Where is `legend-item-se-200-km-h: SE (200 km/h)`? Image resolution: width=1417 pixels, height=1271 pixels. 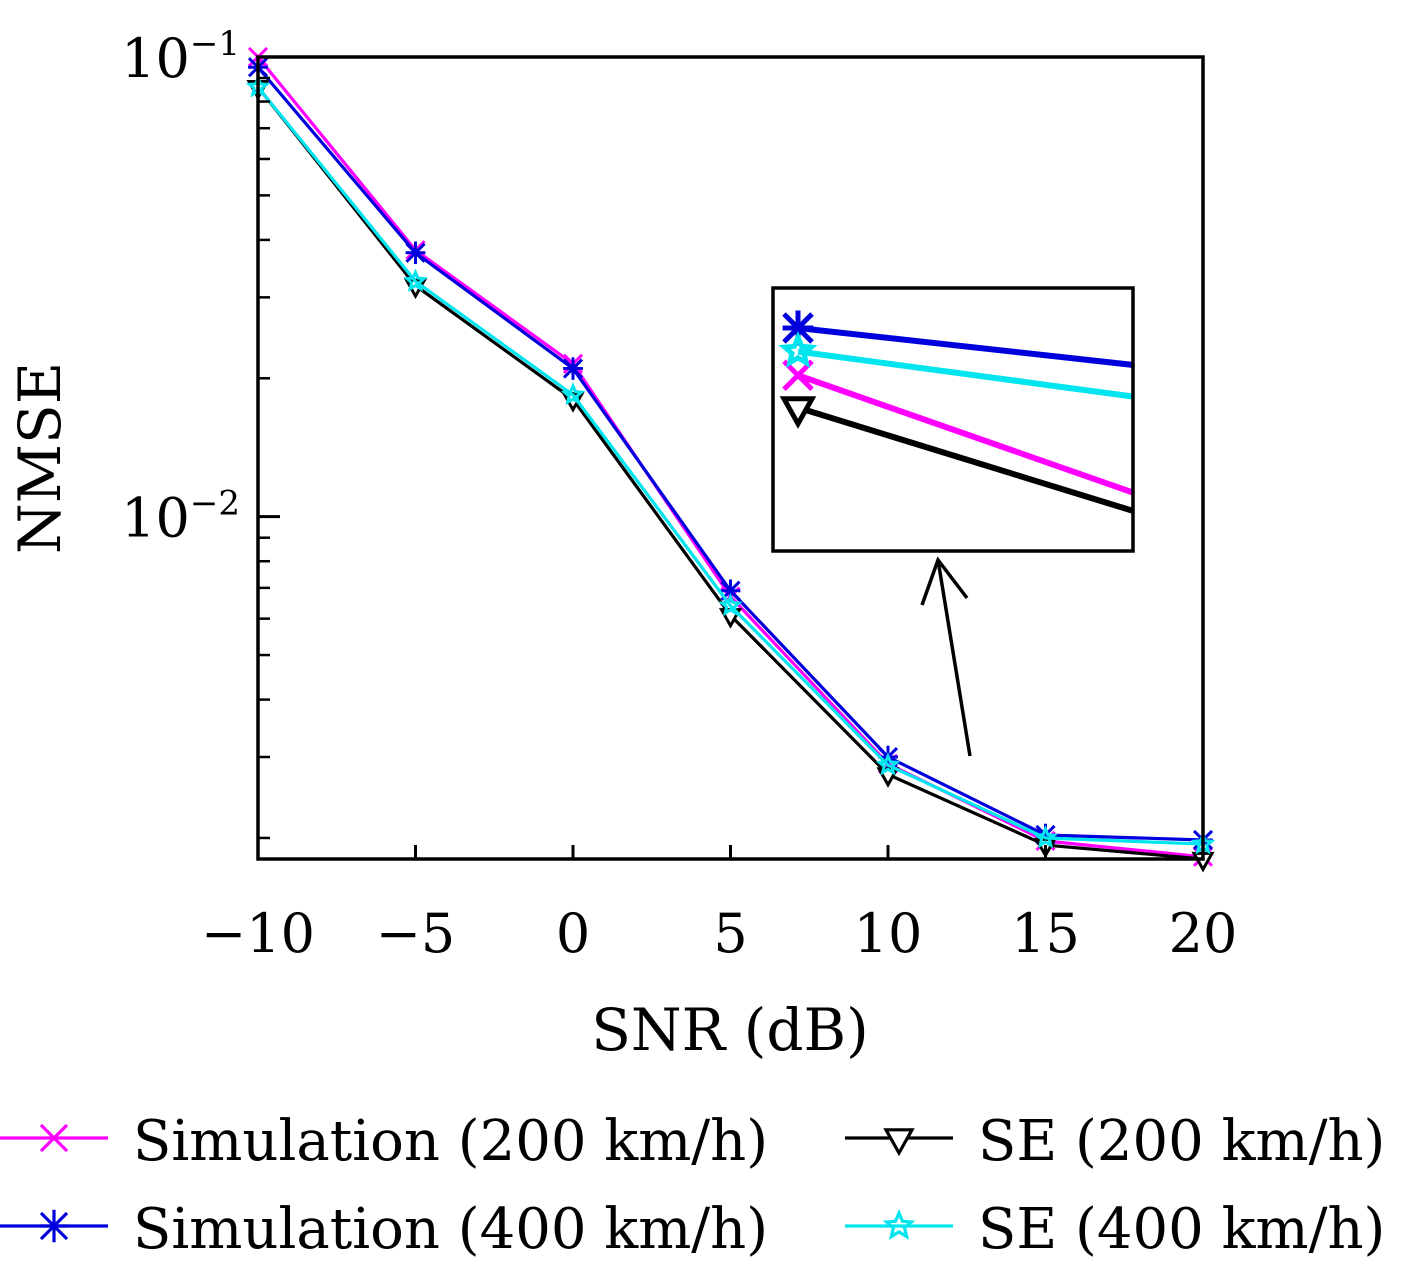 legend-item-se-200-km-h: SE (200 km/h) is located at coordinates (1115, 1141).